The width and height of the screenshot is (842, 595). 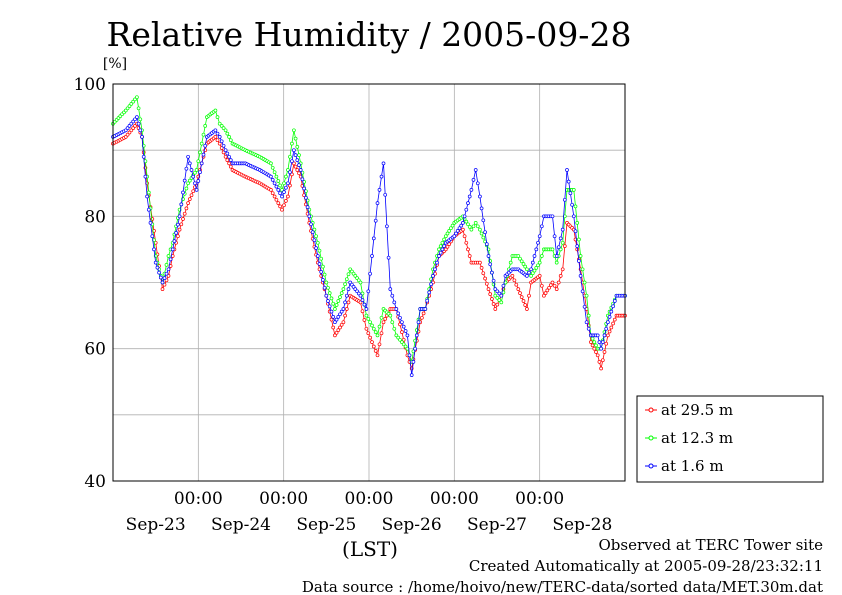 I want to click on footer-site: Observed at TERC Tower site, so click(x=710, y=545).